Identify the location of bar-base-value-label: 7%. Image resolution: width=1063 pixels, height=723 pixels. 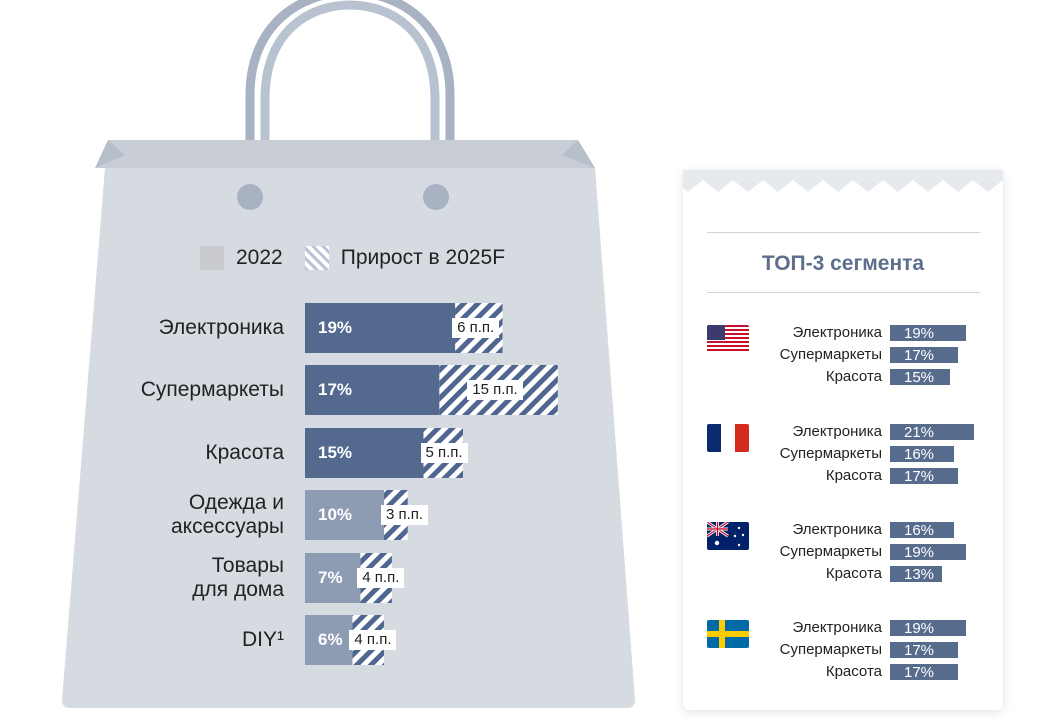
(330, 577).